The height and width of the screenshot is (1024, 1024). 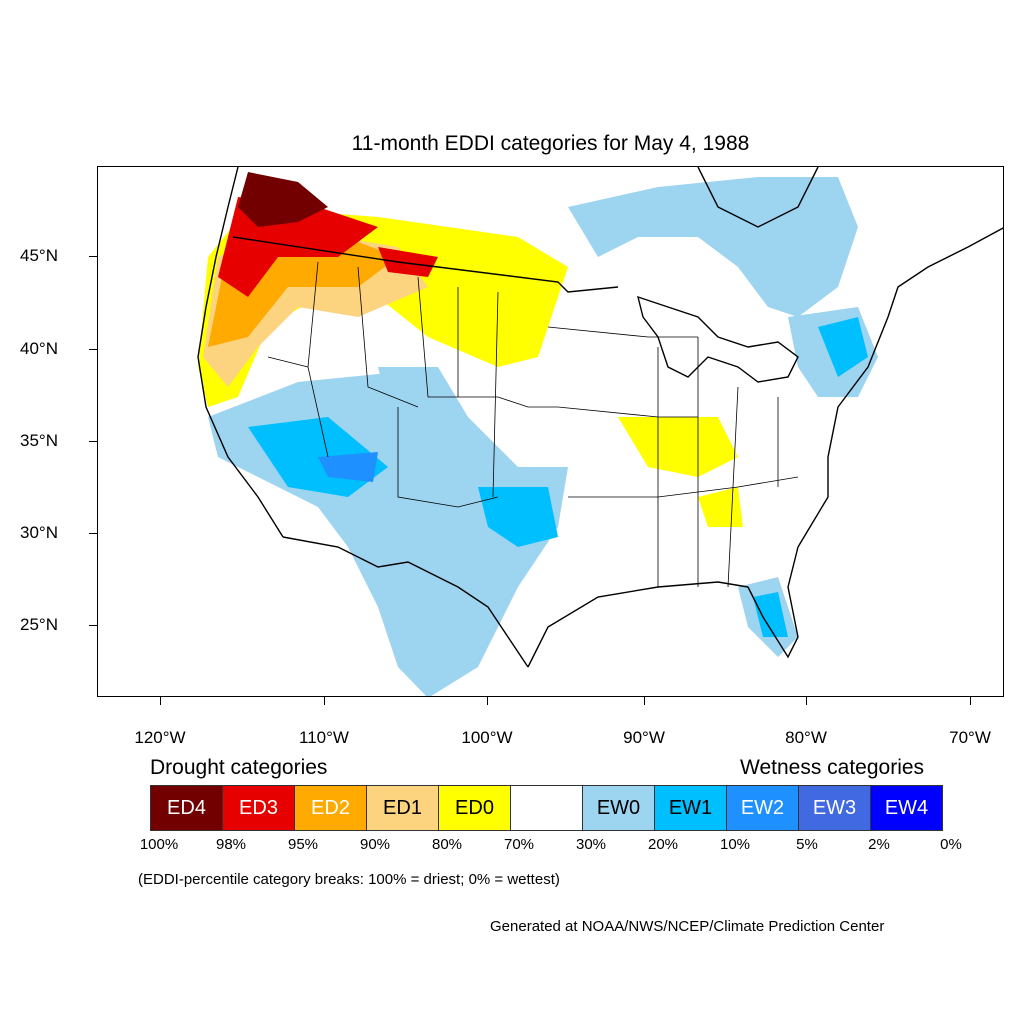 What do you see at coordinates (690, 808) in the screenshot?
I see `legend-swatch: EW1` at bounding box center [690, 808].